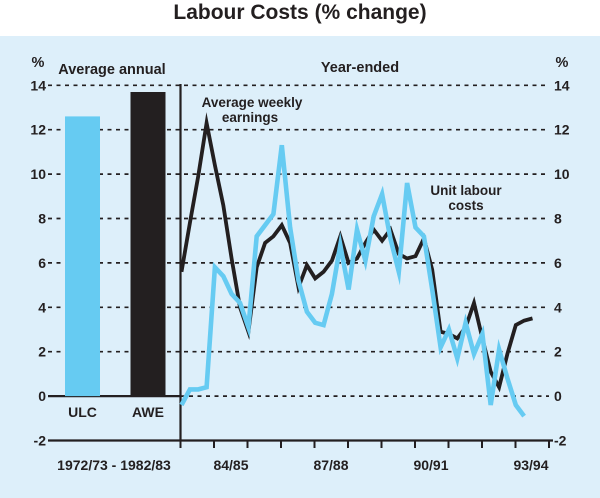  Describe the element at coordinates (82, 256) in the screenshot. I see `bar-ulc` at that location.